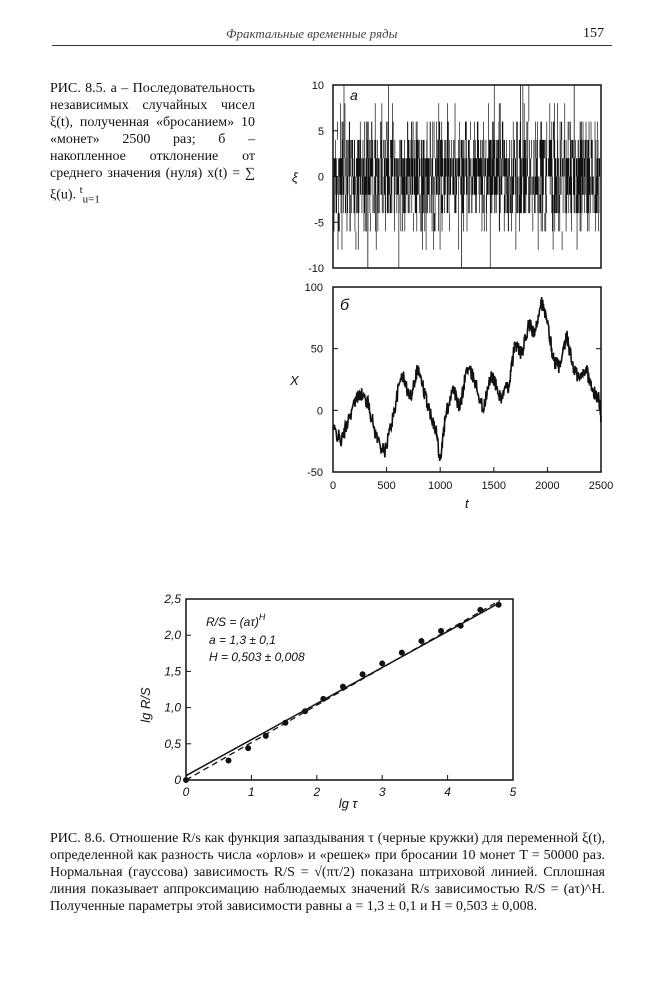  I want to click on panel-b-xtick-label: 0, so click(333, 486).